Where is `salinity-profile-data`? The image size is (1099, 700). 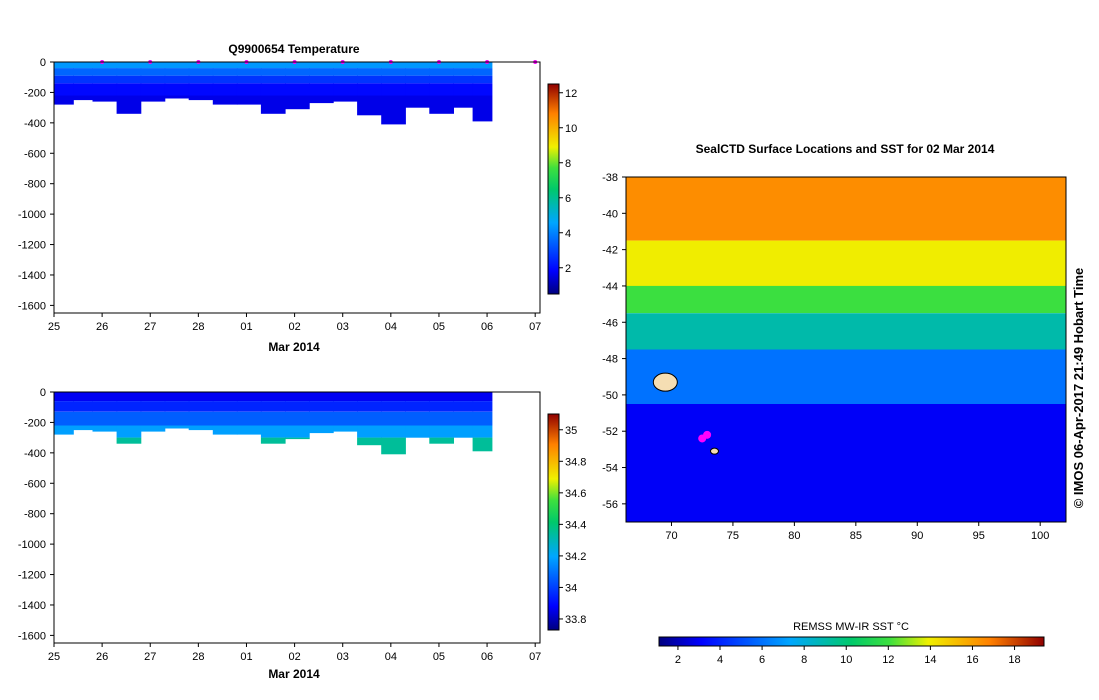
salinity-profile-data is located at coordinates (273, 423).